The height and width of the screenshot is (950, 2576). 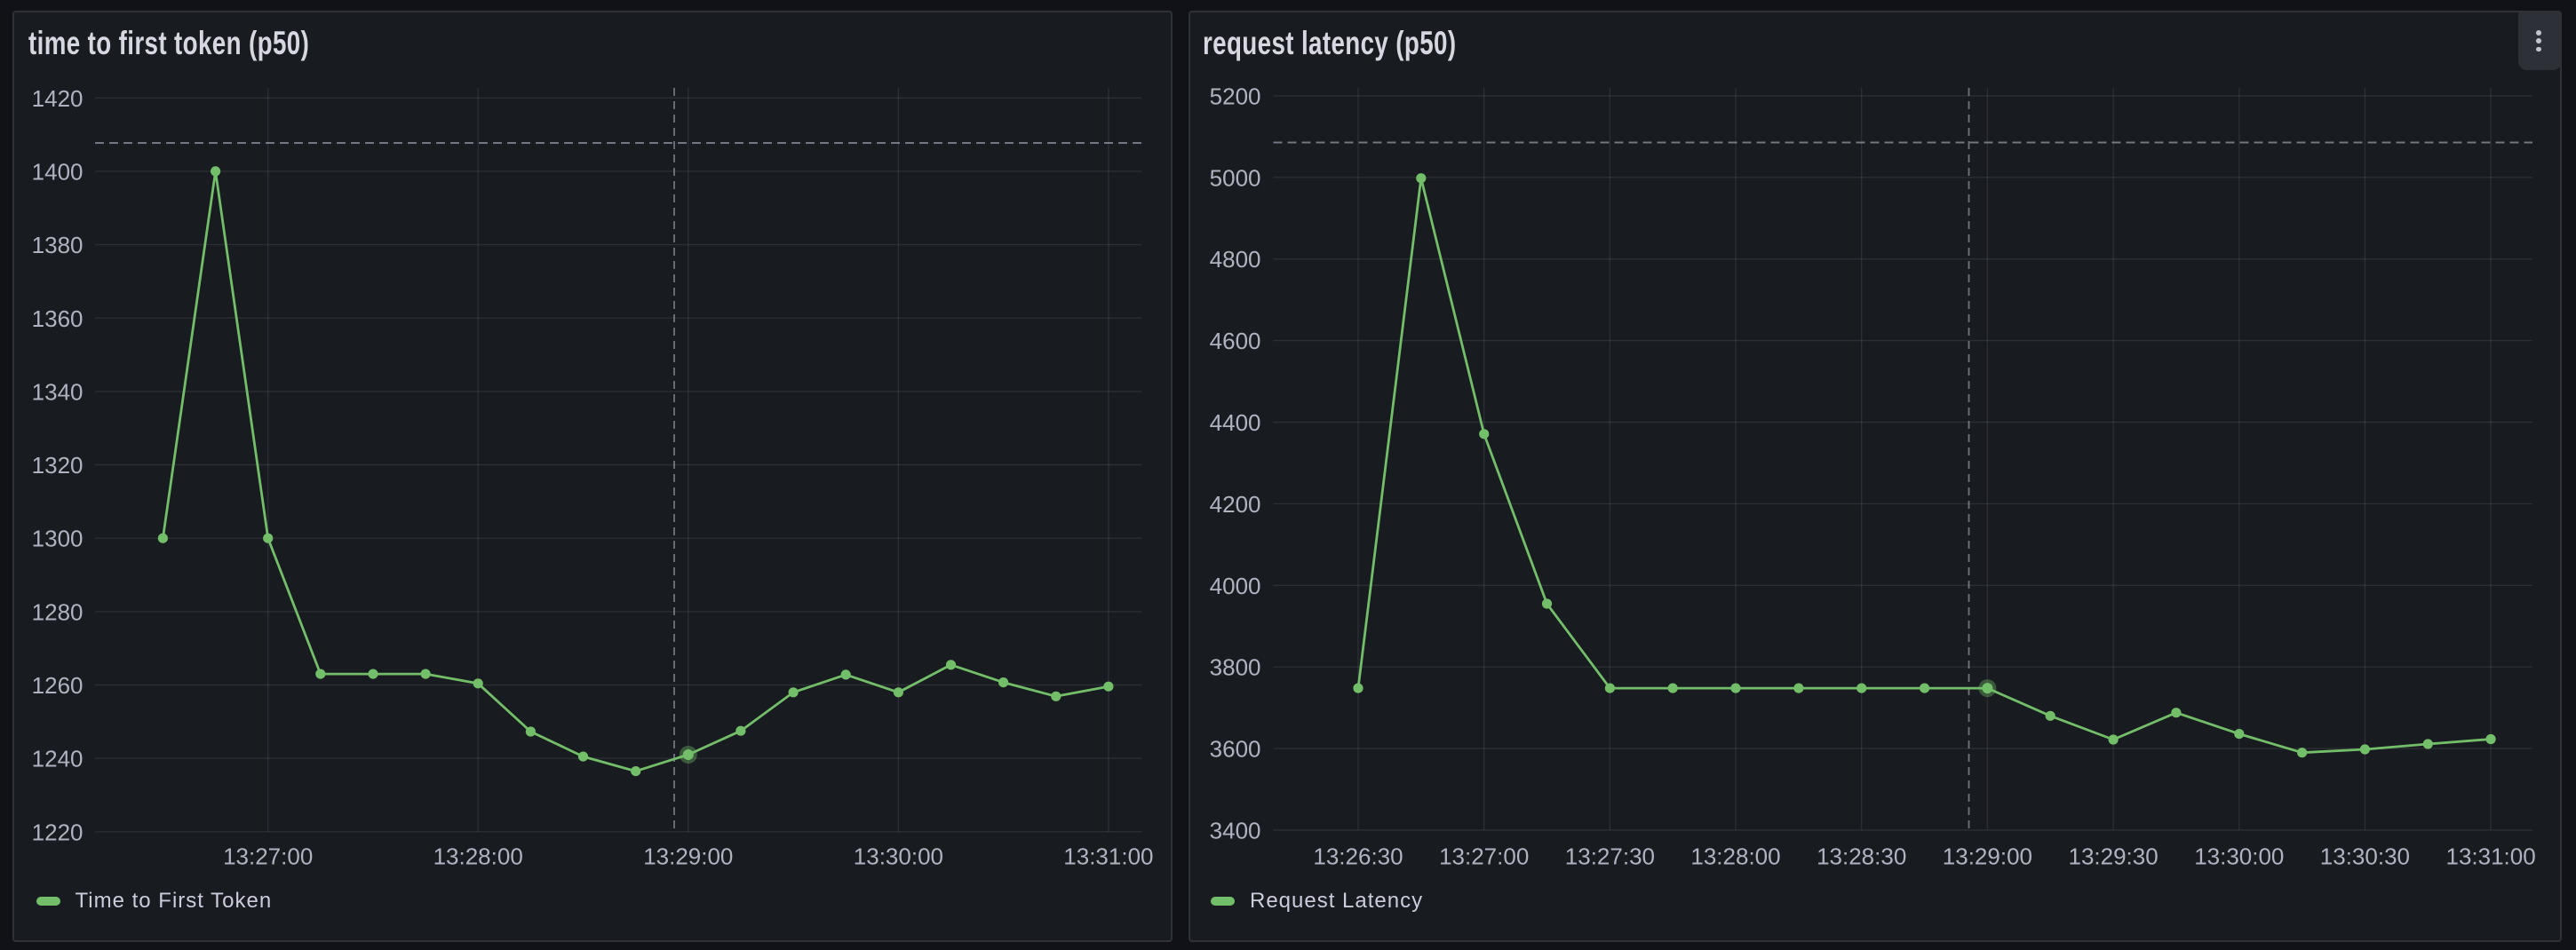 I want to click on svg-text: 13:29:30, so click(x=2113, y=856).